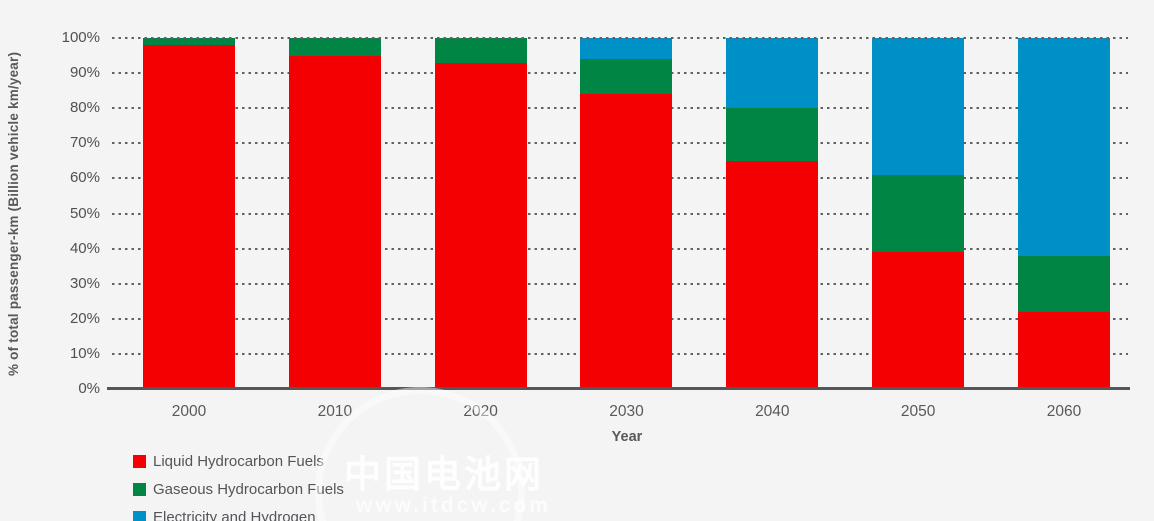 This screenshot has width=1154, height=521. I want to click on legend-swatch-liquid-icon, so click(139, 461).